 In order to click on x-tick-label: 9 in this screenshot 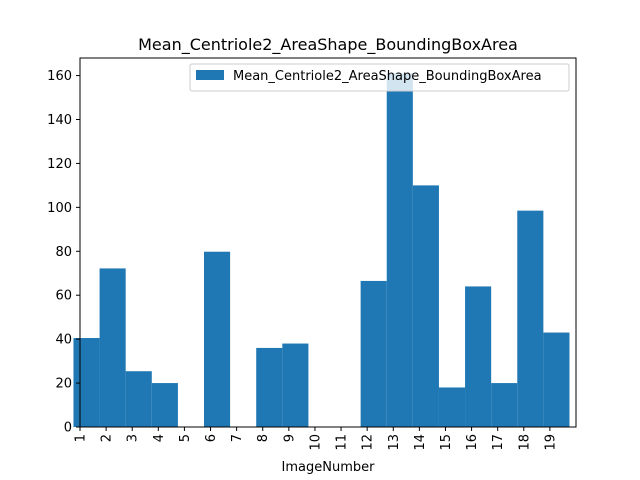, I will do `click(289, 438)`.